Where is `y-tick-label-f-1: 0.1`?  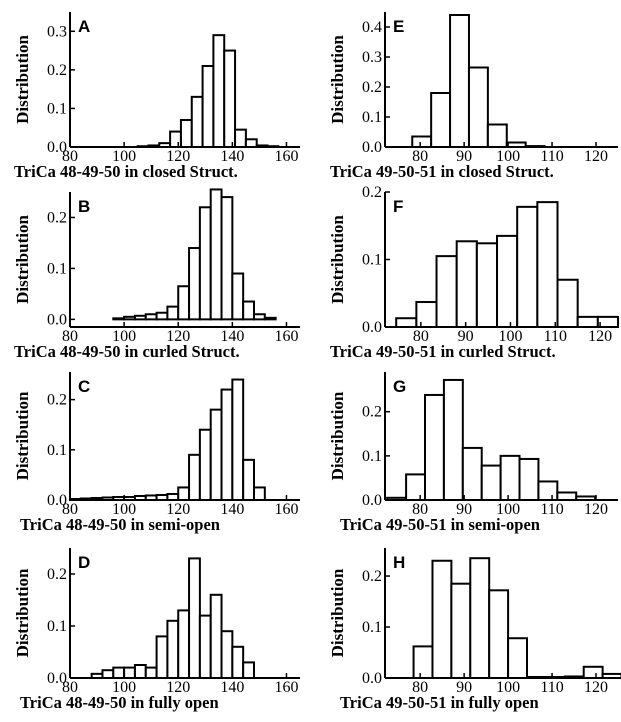 y-tick-label-f-1: 0.1 is located at coordinates (372, 260).